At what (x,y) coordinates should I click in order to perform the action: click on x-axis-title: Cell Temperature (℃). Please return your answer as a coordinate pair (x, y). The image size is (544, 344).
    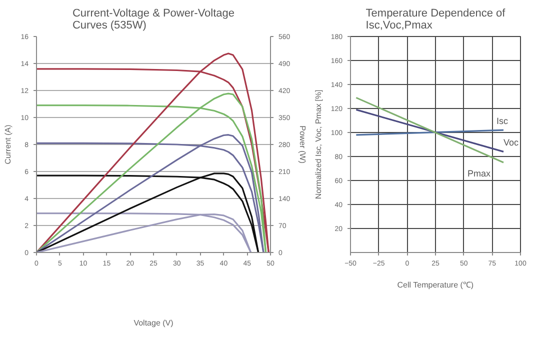
    Looking at the image, I should click on (435, 285).